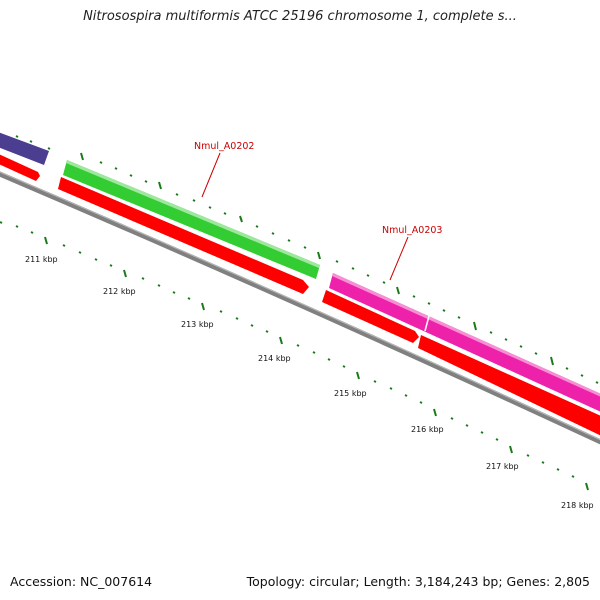 This screenshot has height=600, width=600. I want to click on gene-feature-nmul-a0202, so click(191, 219).